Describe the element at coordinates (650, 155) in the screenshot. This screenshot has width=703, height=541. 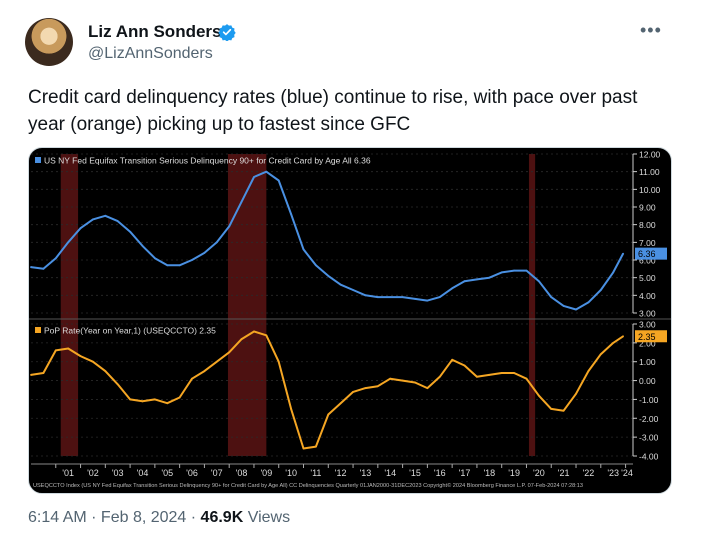
I see `y-tick-label-0-0: 12.00` at that location.